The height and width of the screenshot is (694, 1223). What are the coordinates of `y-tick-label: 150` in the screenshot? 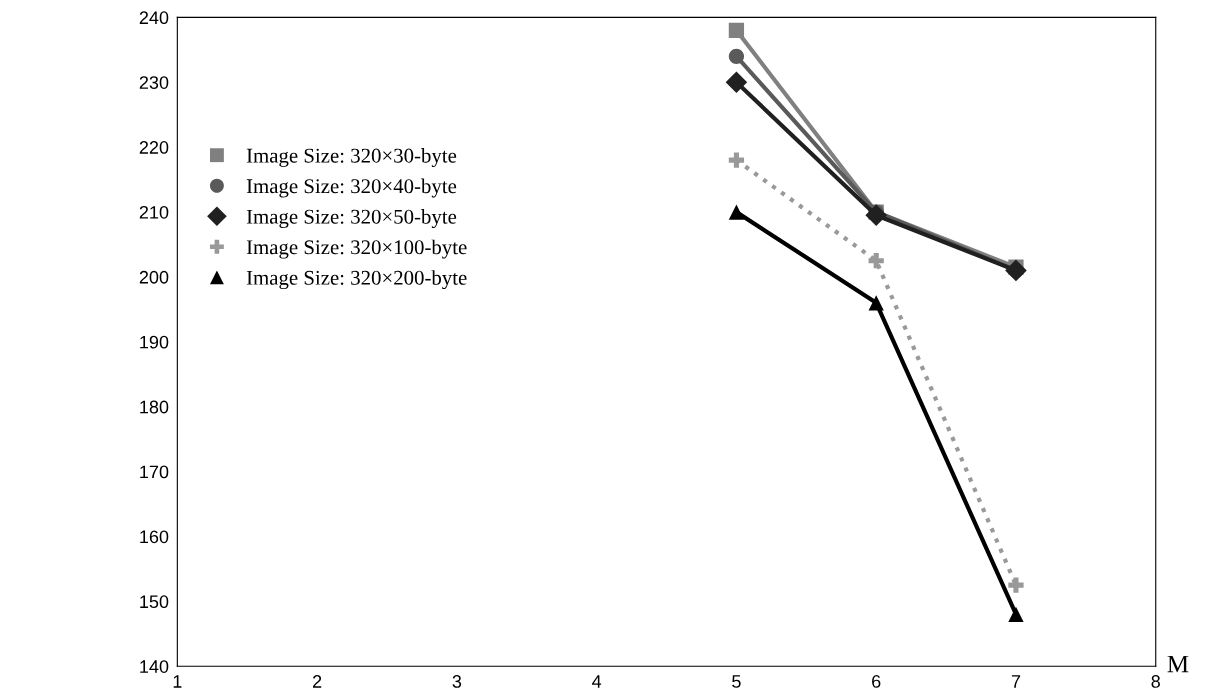 It's located at (154, 602).